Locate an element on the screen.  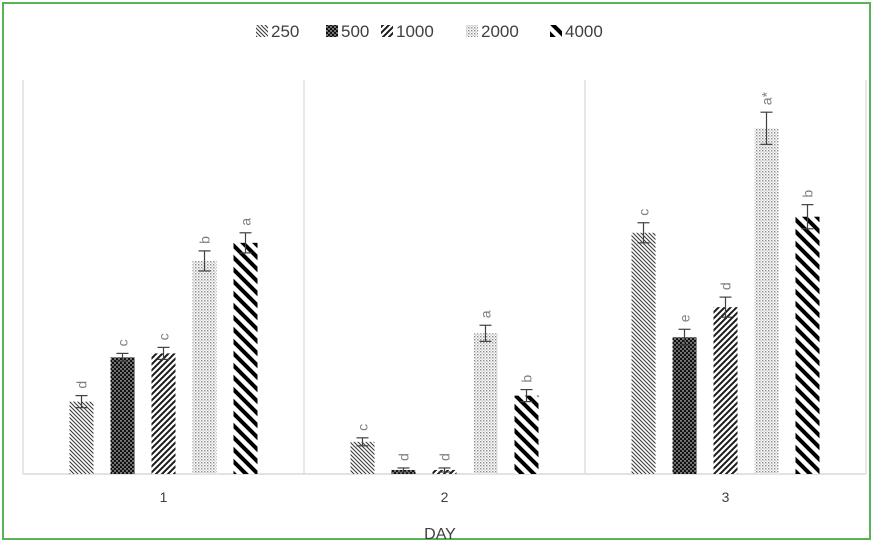
legend-item-250: 250 is located at coordinates (277, 31).